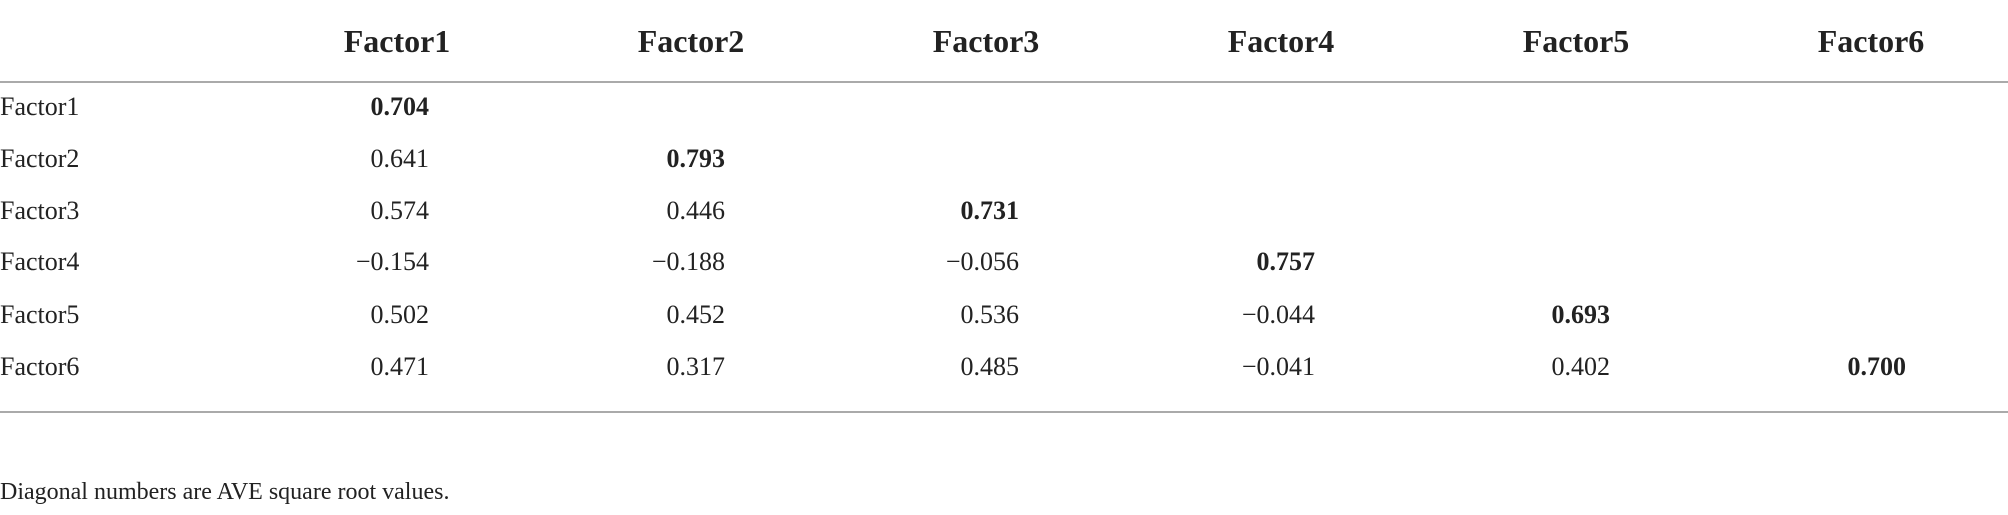  Describe the element at coordinates (397, 41) in the screenshot. I see `column-header: Factor1` at that location.